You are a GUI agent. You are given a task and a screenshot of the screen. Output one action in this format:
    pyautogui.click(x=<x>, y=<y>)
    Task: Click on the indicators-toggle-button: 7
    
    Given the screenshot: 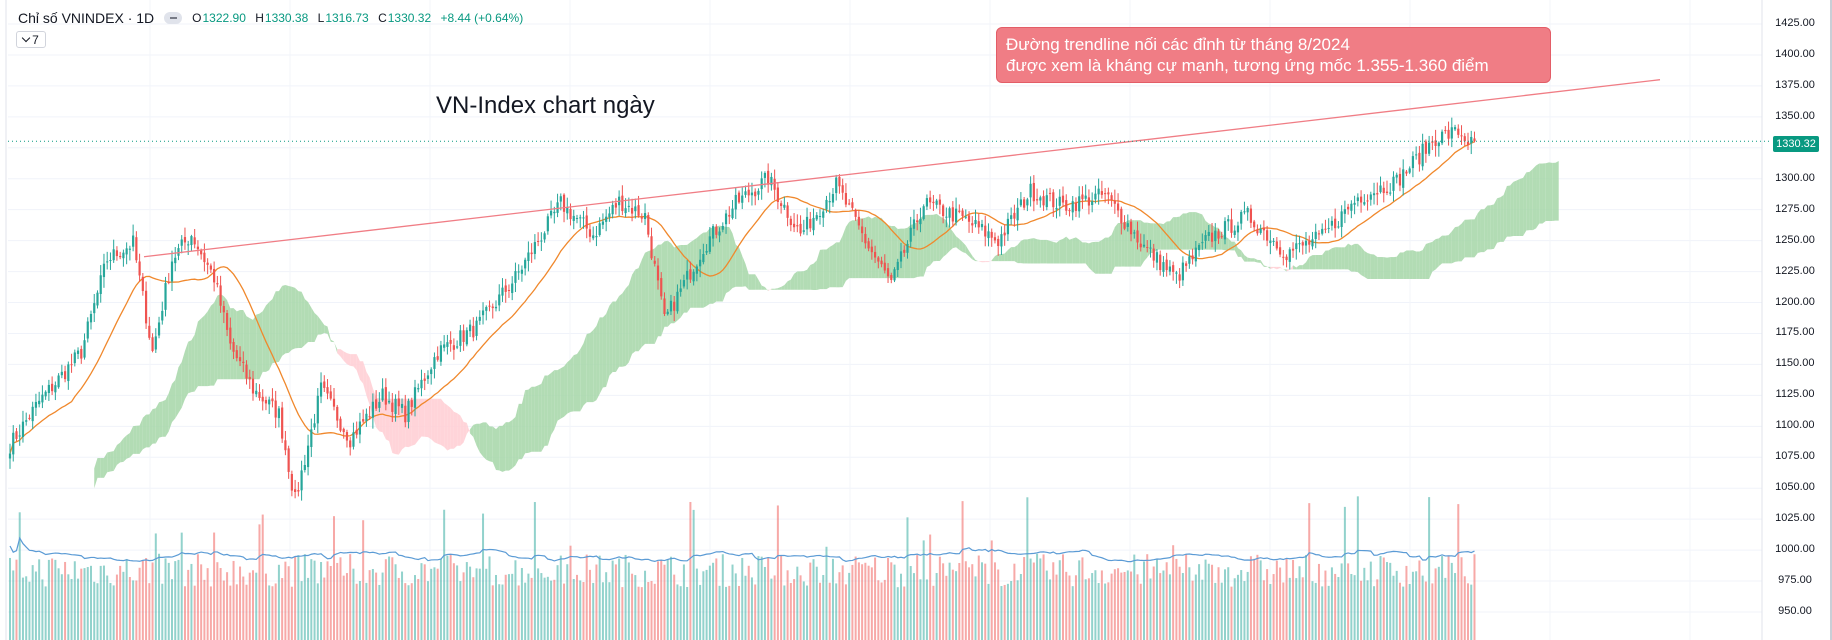 What is the action you would take?
    pyautogui.click(x=31, y=39)
    